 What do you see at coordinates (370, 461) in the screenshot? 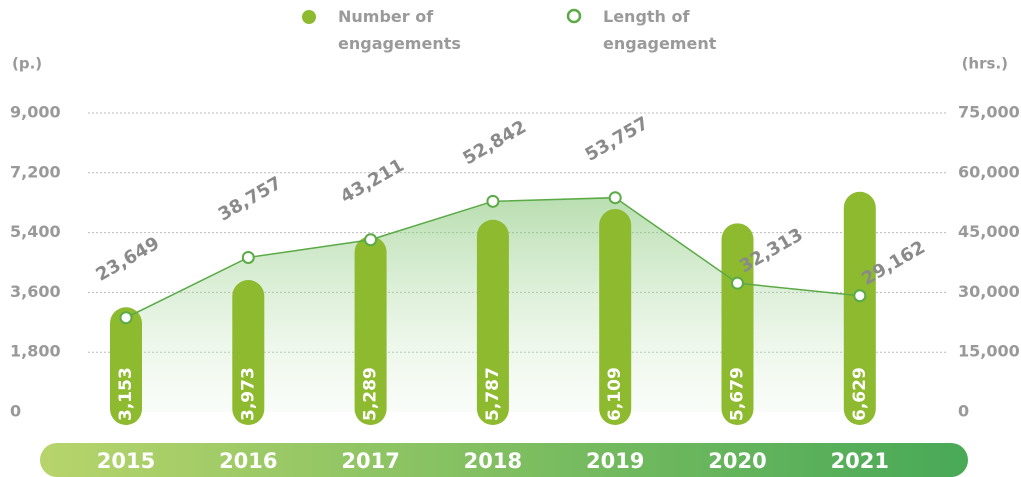
I see `x-tick-label: 2017` at bounding box center [370, 461].